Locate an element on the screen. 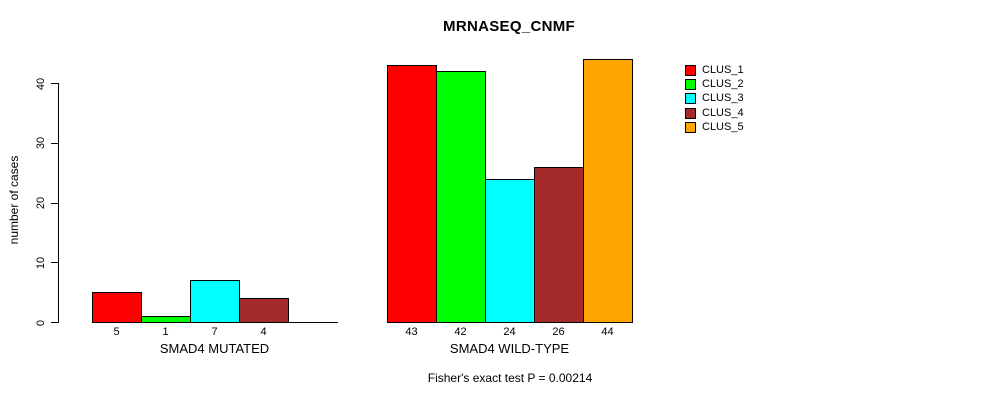  legend-entry-CLUS_4: CLUS_4 is located at coordinates (714, 113).